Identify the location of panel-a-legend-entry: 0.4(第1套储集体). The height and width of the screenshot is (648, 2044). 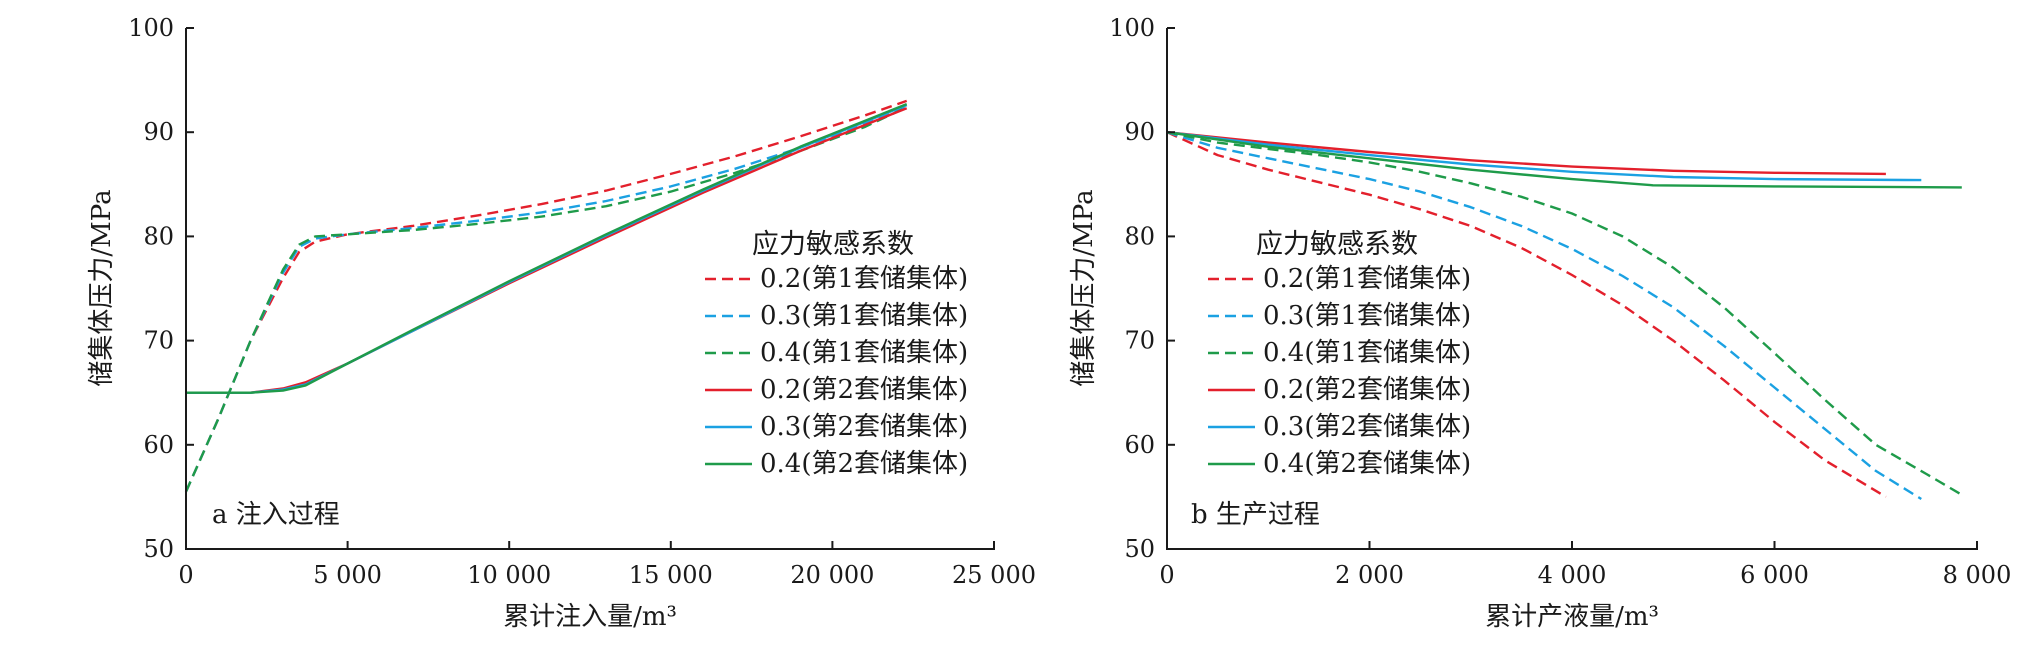
(864, 353).